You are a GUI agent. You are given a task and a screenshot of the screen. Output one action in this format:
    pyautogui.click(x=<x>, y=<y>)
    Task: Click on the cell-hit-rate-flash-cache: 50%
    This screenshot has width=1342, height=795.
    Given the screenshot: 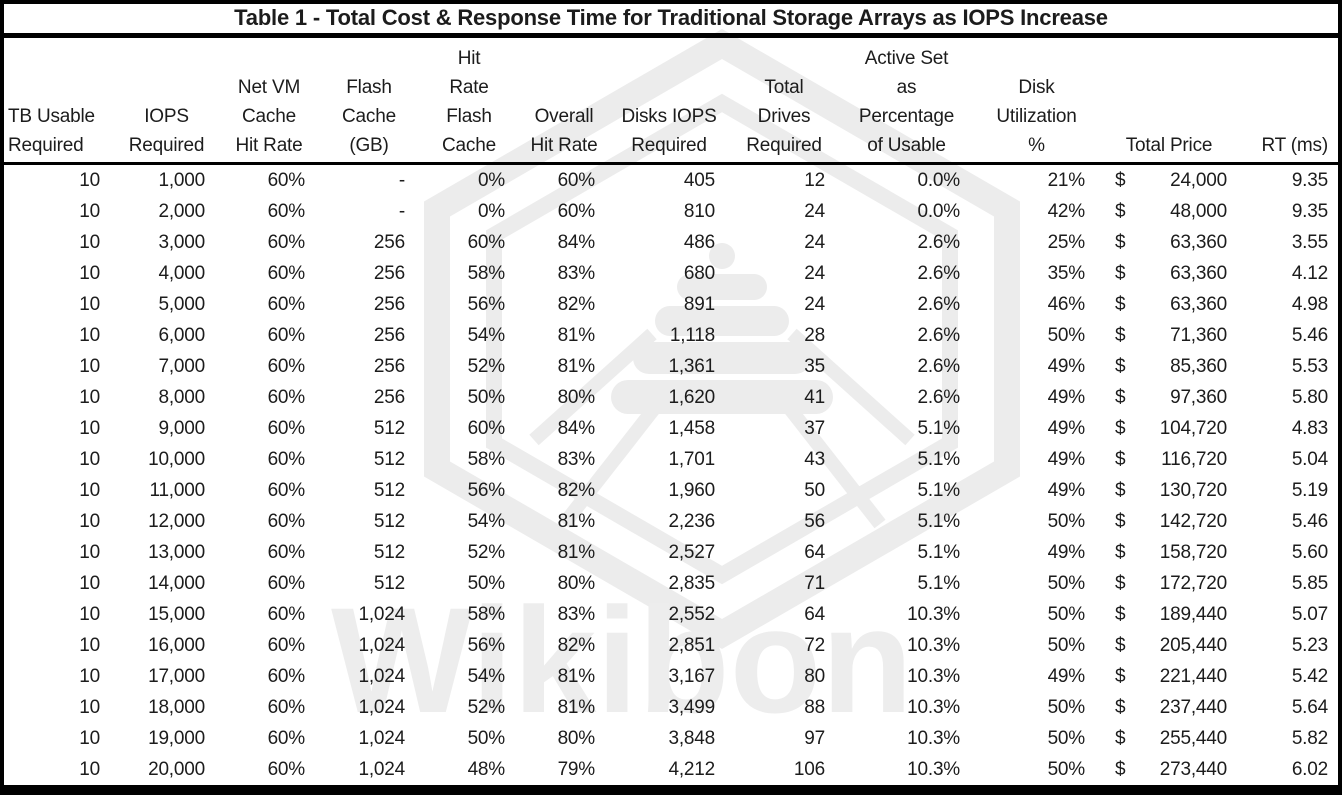 What is the action you would take?
    pyautogui.click(x=486, y=583)
    